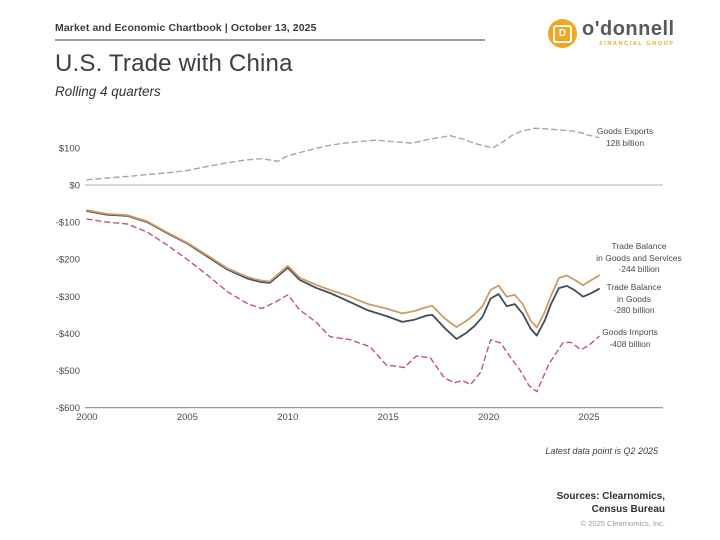 This screenshot has height=540, width=720. Describe the element at coordinates (68, 297) in the screenshot. I see `y-axis-label: -$300` at that location.